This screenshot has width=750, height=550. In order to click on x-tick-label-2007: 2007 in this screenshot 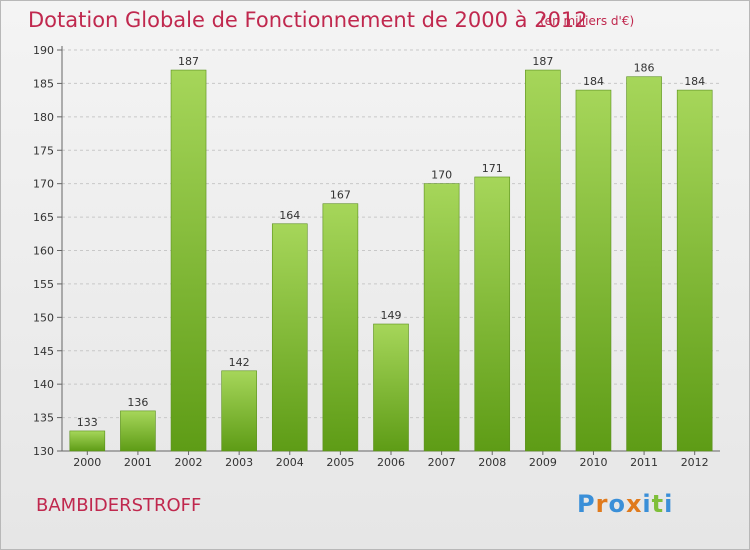, I will do `click(442, 462)`.